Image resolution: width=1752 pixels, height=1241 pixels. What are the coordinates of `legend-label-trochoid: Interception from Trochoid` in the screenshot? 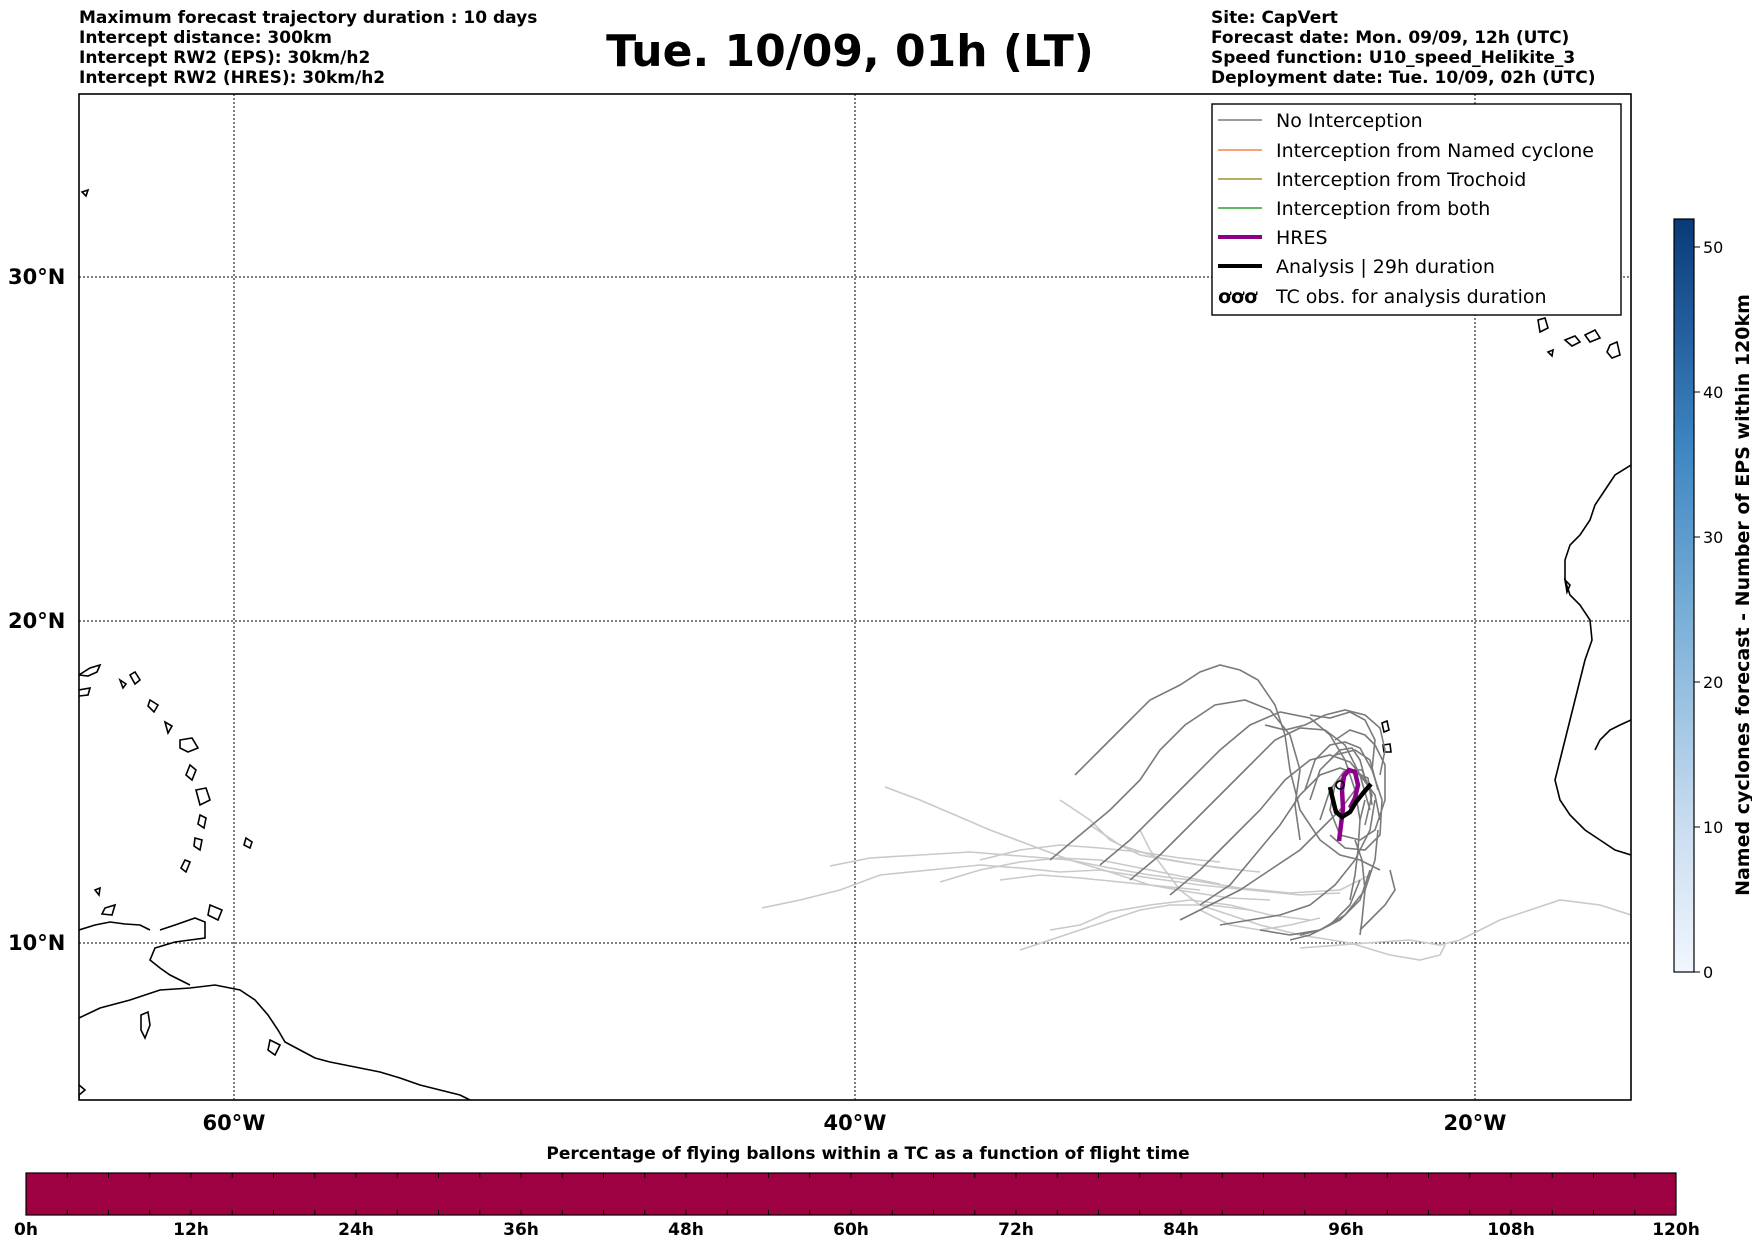 It's located at (1401, 180).